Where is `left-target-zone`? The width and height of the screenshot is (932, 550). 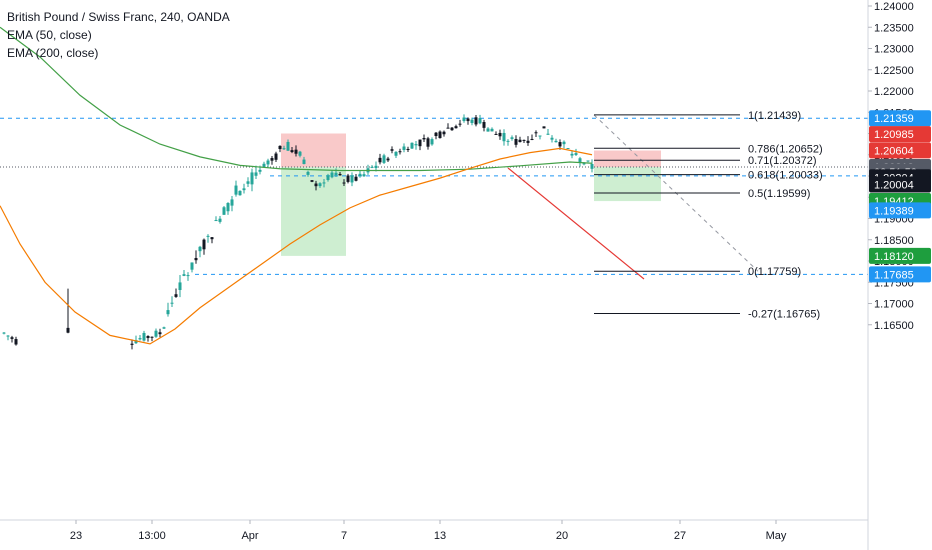 left-target-zone is located at coordinates (313, 211).